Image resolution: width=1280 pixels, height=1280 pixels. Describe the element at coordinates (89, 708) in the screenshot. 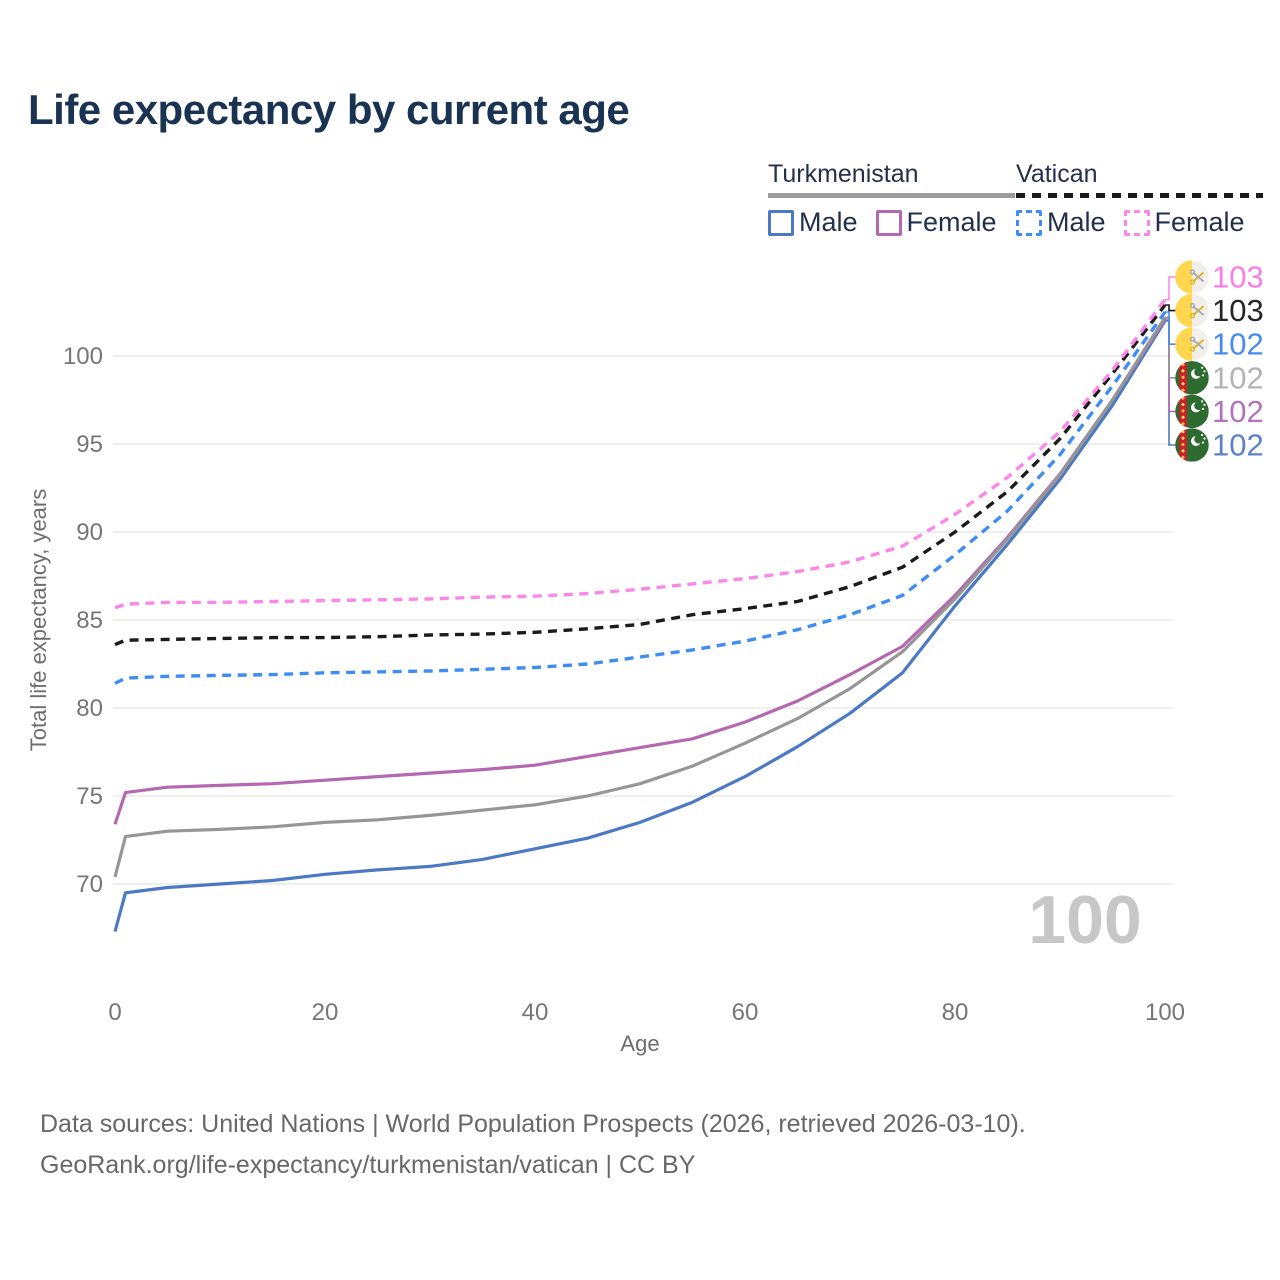

I see `y-tick-label: 80` at that location.